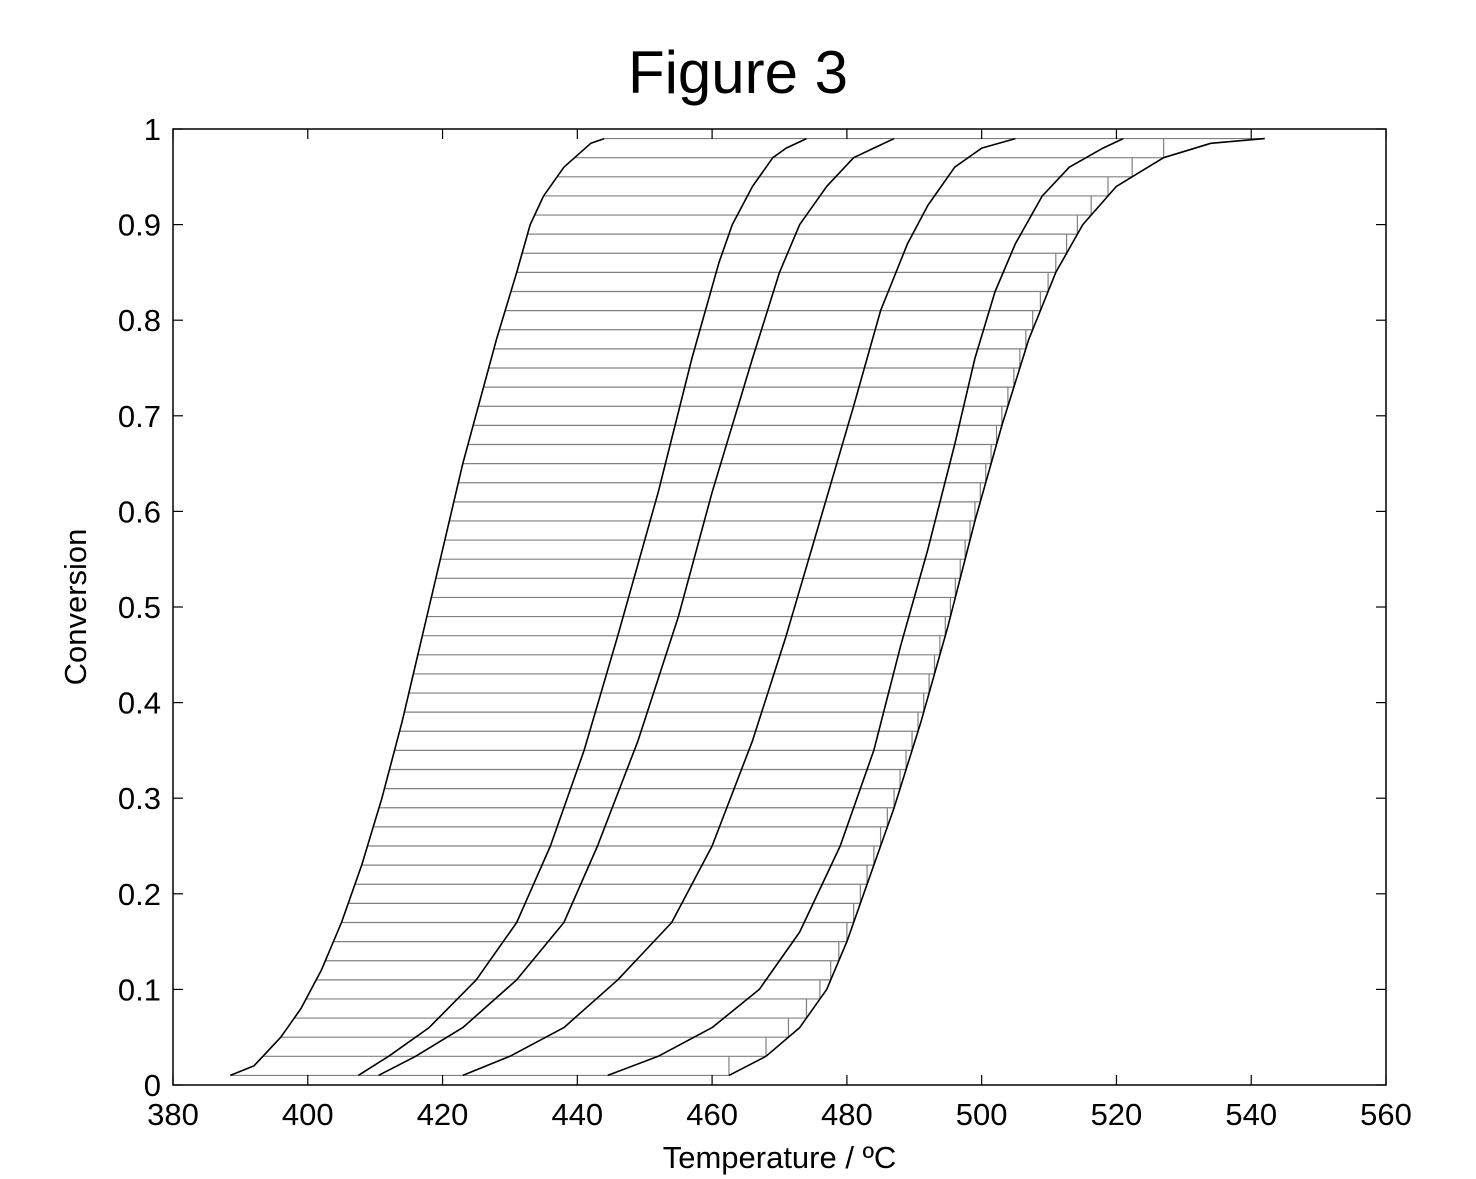 This screenshot has width=1476, height=1179. What do you see at coordinates (1117, 1114) in the screenshot?
I see `x-tick-label: 520` at bounding box center [1117, 1114].